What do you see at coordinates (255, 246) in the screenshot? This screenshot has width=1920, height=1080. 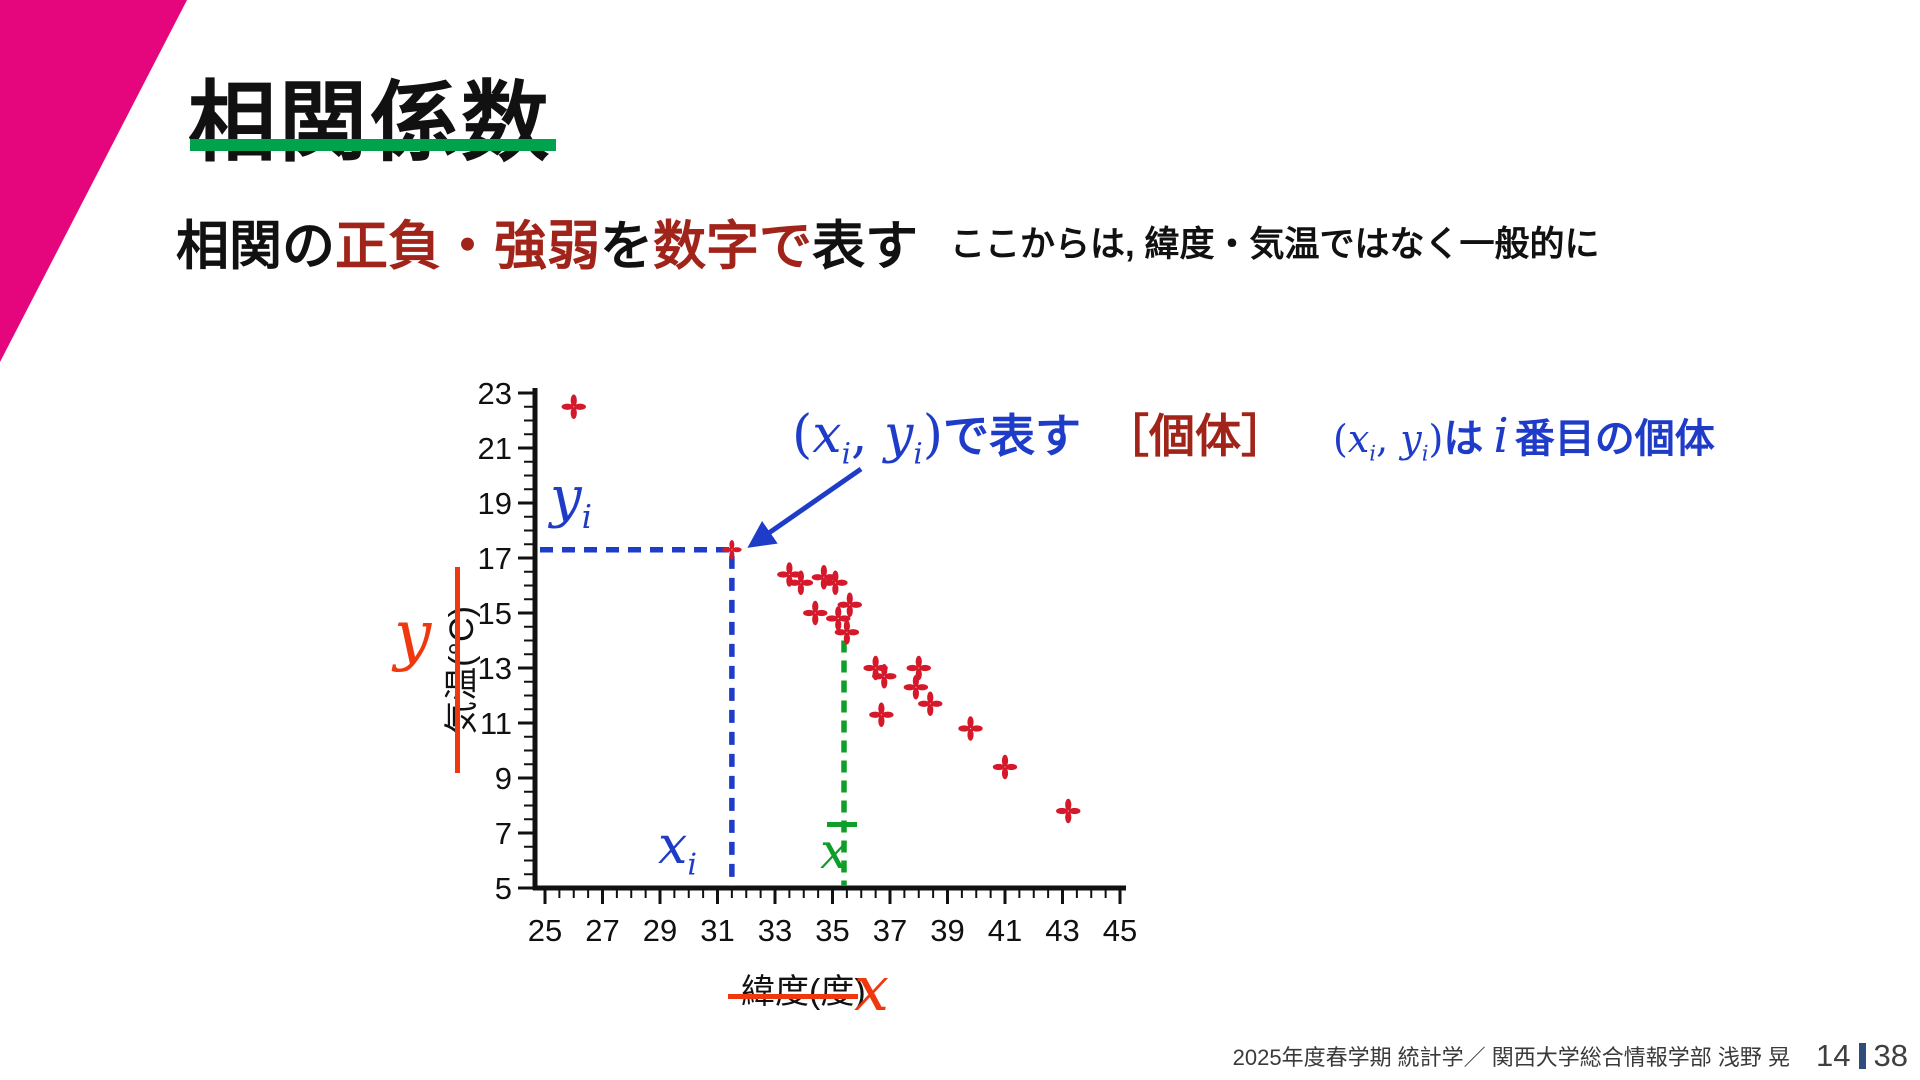 I see `subtitle-segment: 相関の` at bounding box center [255, 246].